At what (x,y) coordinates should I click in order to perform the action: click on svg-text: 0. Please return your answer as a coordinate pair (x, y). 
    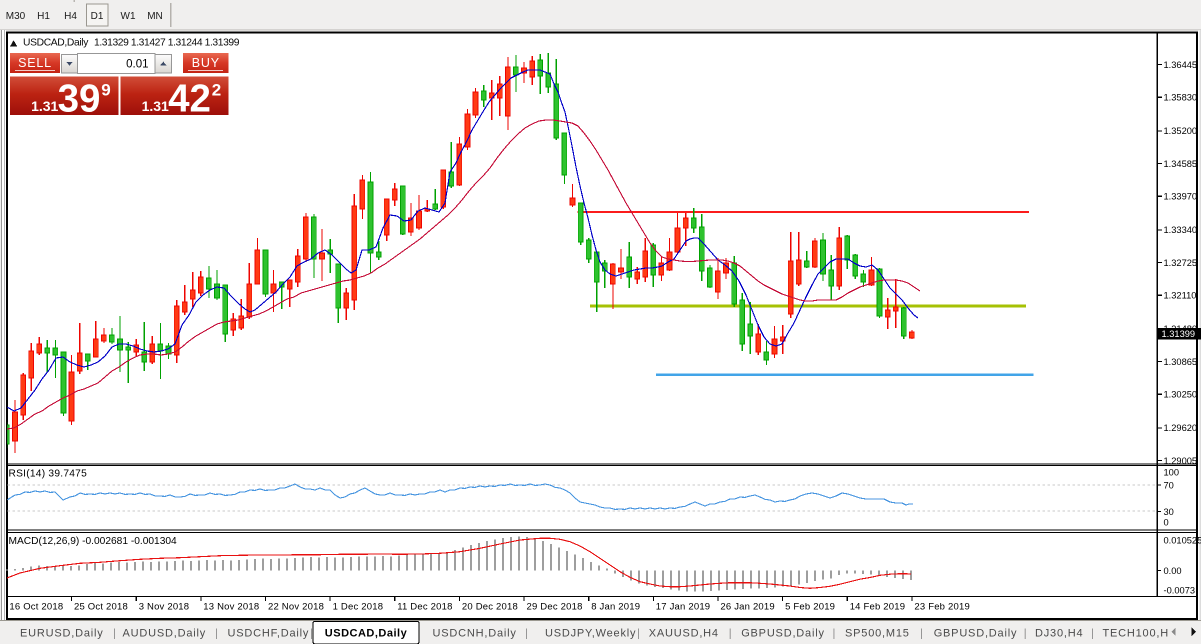
    Looking at the image, I should click on (1166, 522).